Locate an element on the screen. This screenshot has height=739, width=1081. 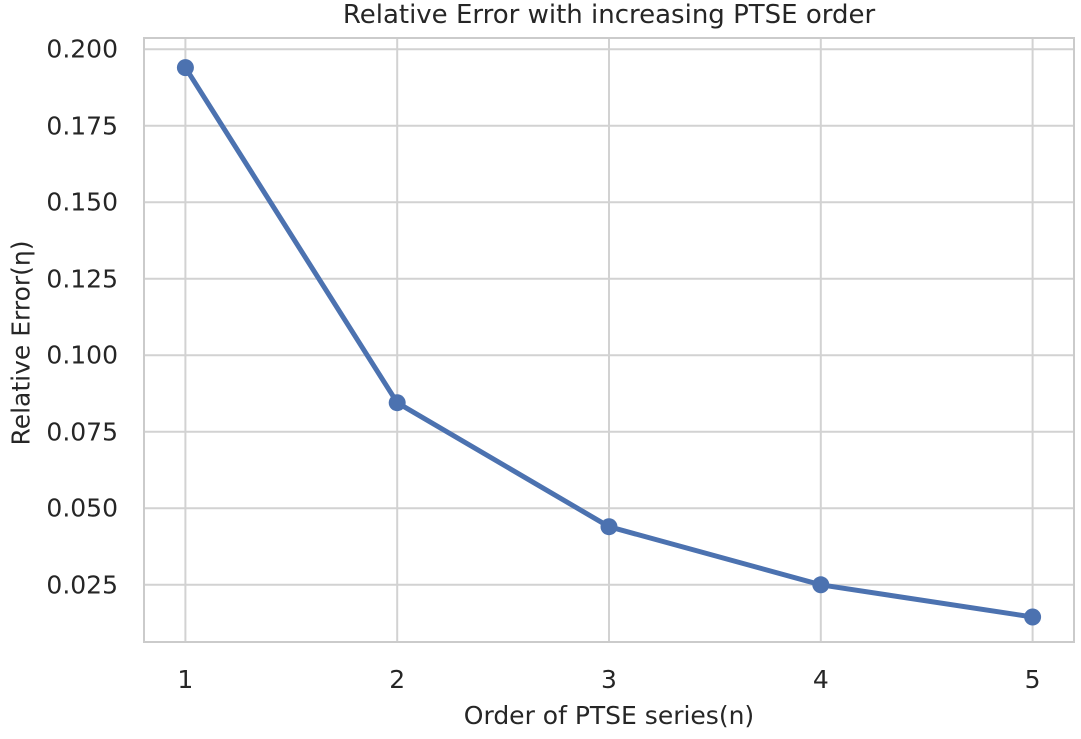
x-tick-label: 4 is located at coordinates (820, 679).